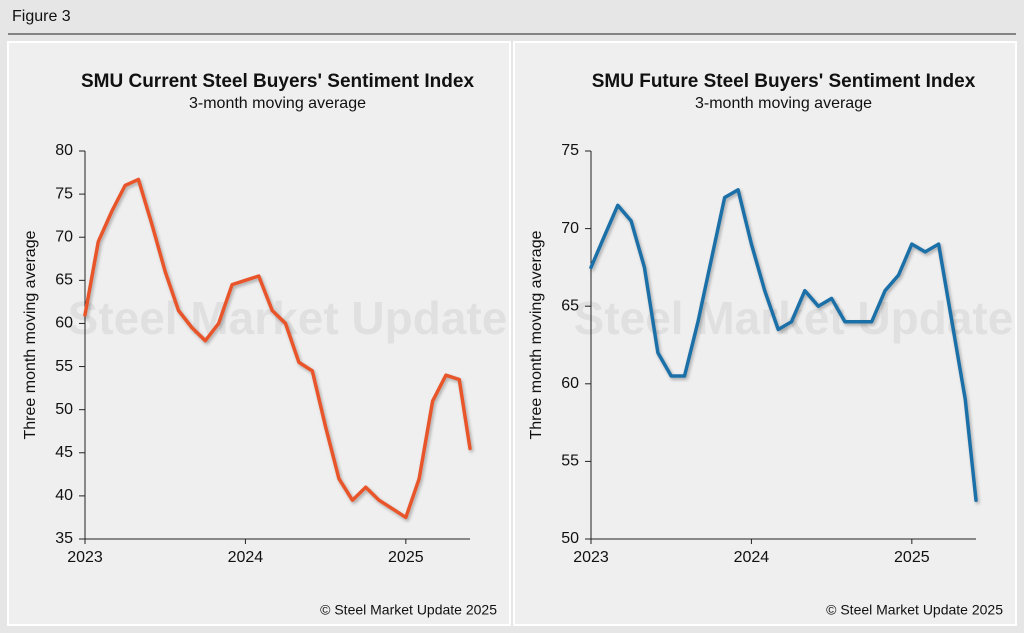 The width and height of the screenshot is (1024, 633). What do you see at coordinates (64, 452) in the screenshot?
I see `y-tick-label: 45` at bounding box center [64, 452].